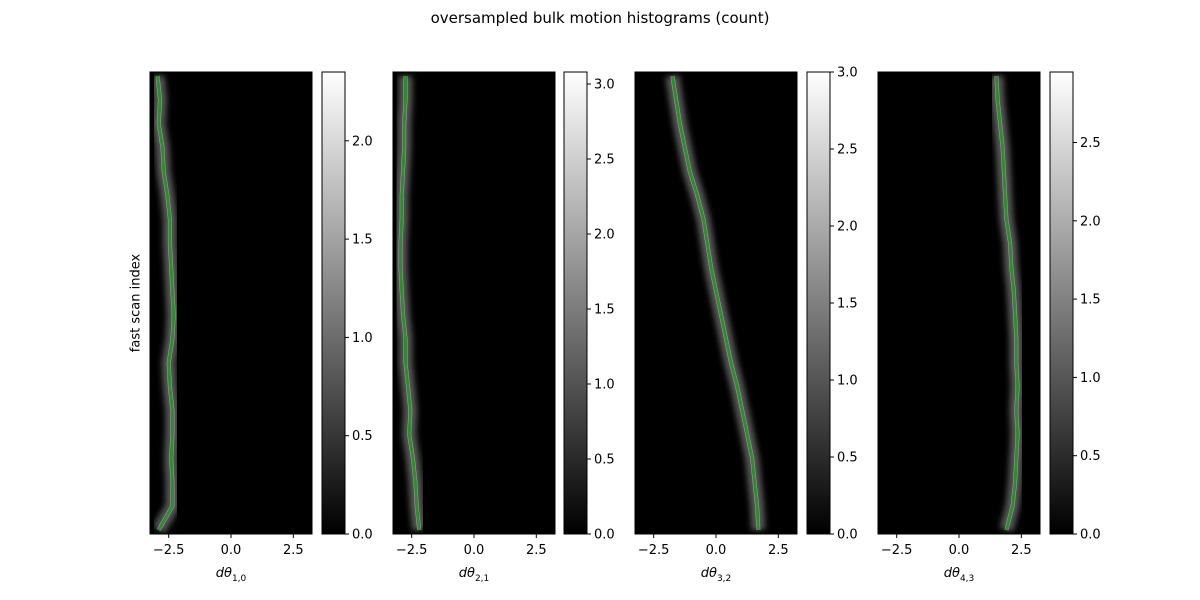 The height and width of the screenshot is (600, 1200). What do you see at coordinates (716, 575) in the screenshot?
I see `x-axis-label: dθ3,2` at bounding box center [716, 575].